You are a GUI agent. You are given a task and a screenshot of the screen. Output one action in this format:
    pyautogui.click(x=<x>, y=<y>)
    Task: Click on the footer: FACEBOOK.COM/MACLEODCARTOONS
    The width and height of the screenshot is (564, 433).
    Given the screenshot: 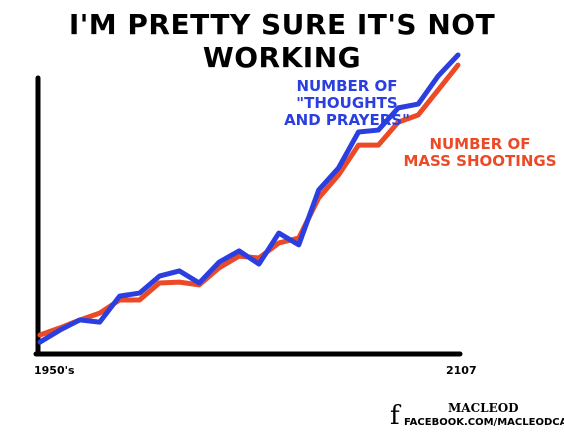 What is the action you would take?
    pyautogui.click(x=484, y=422)
    